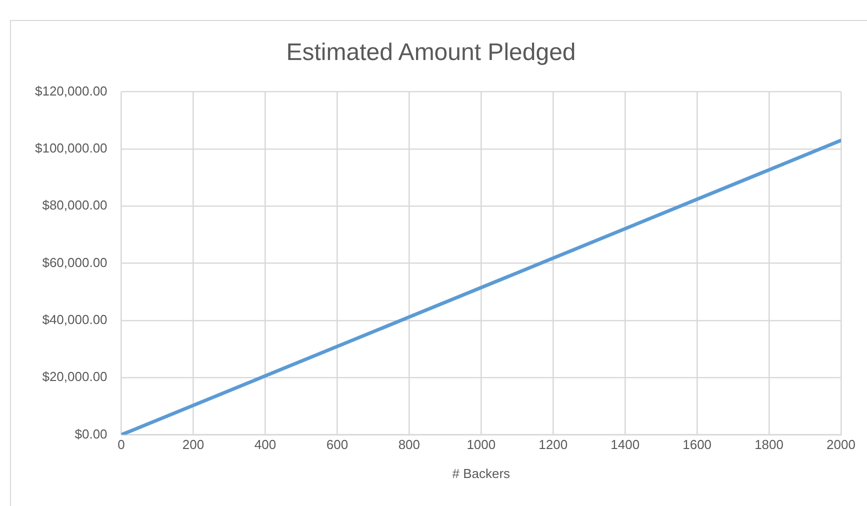 Image resolution: width=867 pixels, height=506 pixels. I want to click on x-tick-label: 1800, so click(769, 444).